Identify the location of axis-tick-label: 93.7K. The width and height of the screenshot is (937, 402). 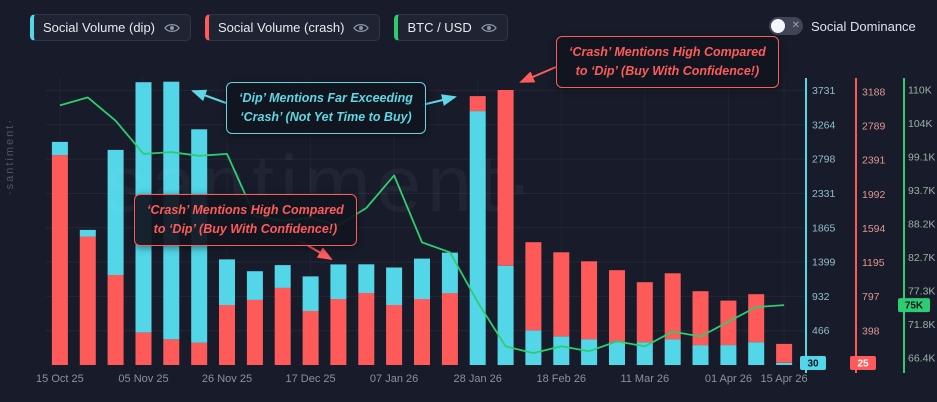
(921, 191).